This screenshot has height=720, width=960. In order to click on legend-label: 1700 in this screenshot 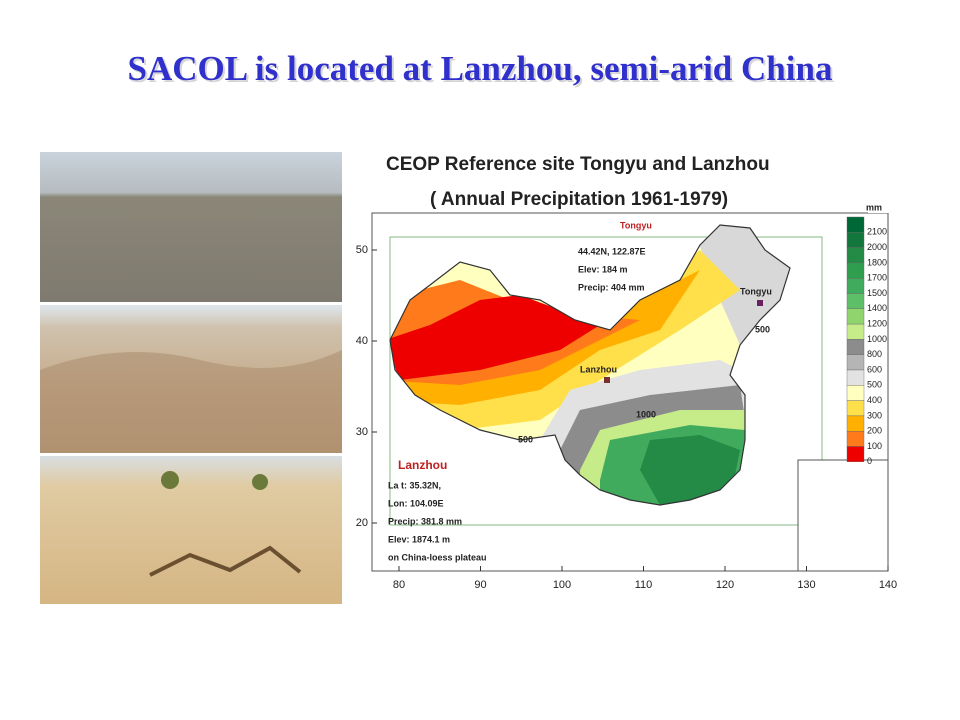, I will do `click(877, 278)`.